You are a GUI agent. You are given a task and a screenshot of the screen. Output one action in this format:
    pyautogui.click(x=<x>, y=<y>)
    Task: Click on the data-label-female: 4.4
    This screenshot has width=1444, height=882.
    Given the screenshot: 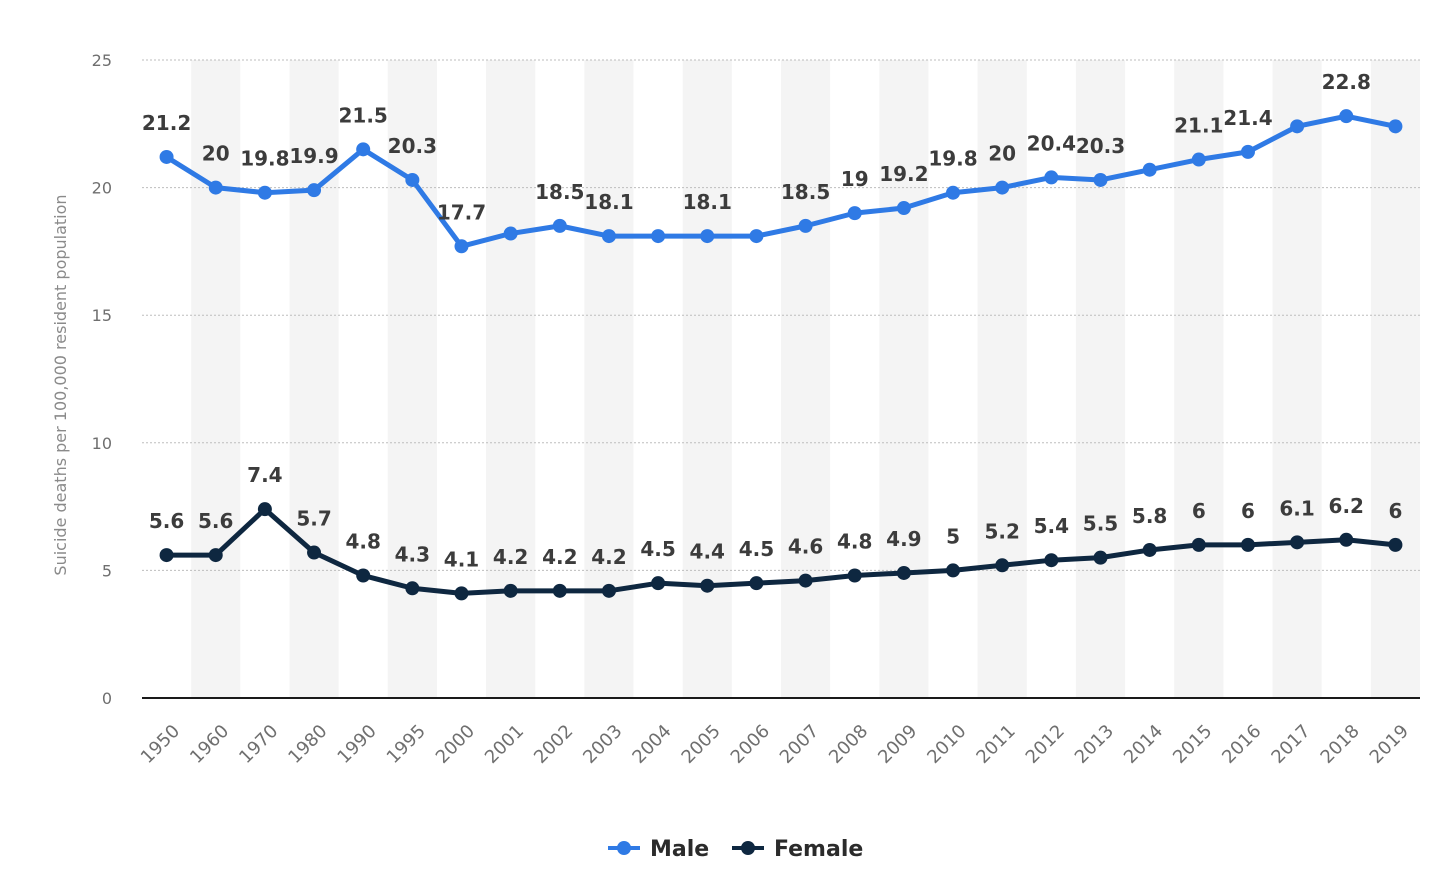 What is the action you would take?
    pyautogui.click(x=707, y=552)
    